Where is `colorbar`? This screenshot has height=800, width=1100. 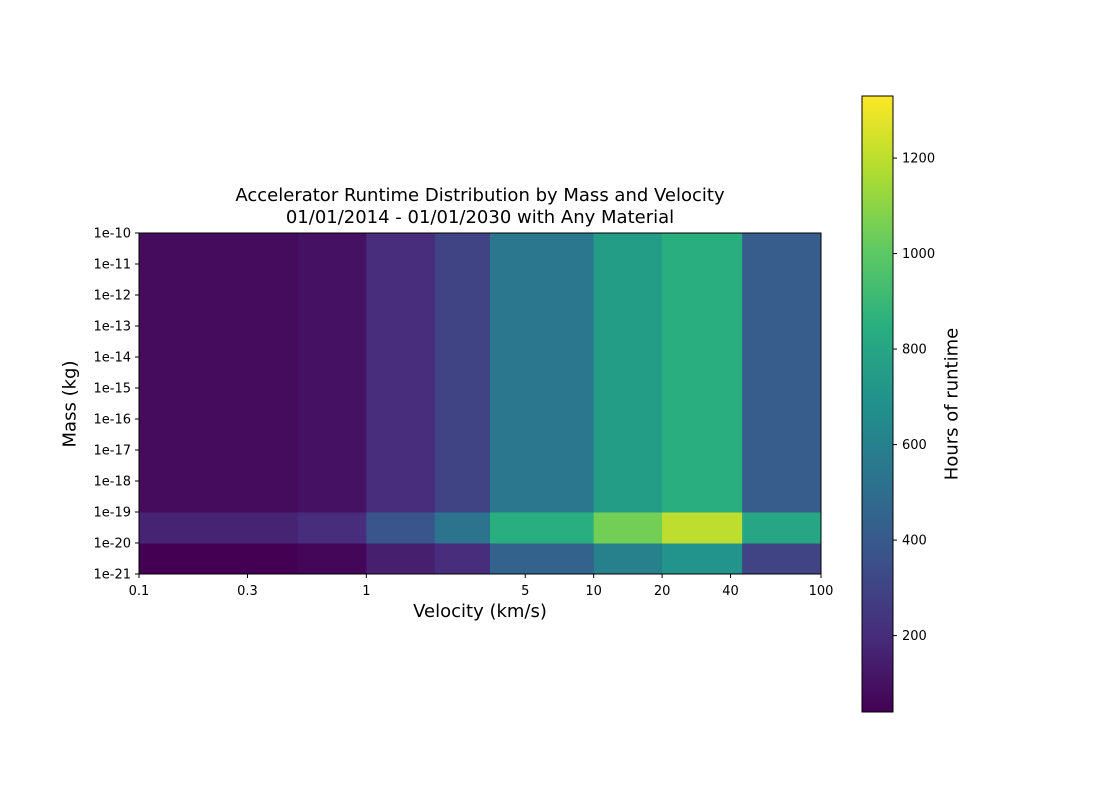 colorbar is located at coordinates (877, 404).